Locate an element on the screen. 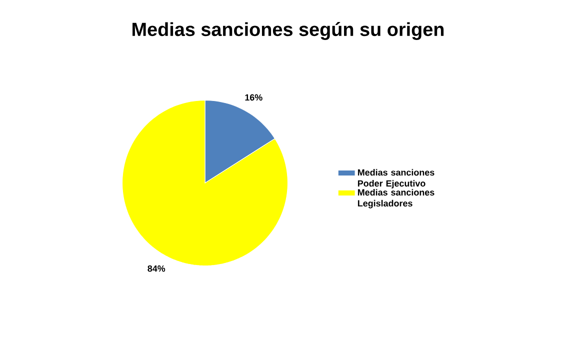  data-label: 84% is located at coordinates (157, 268).